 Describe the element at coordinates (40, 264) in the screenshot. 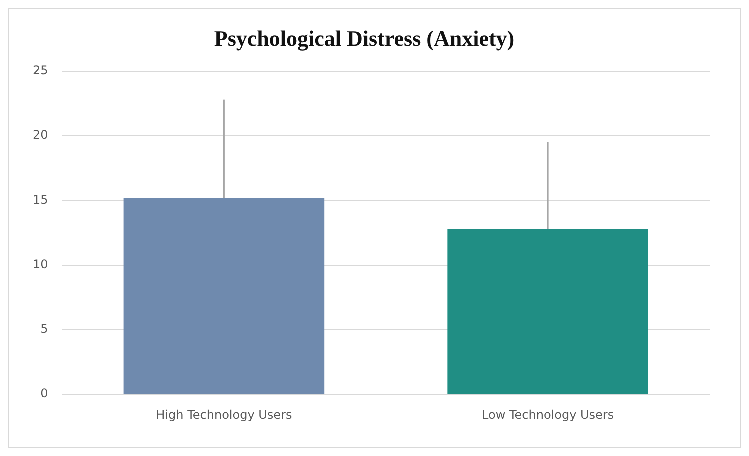

I see `y-tick-label: 10` at that location.